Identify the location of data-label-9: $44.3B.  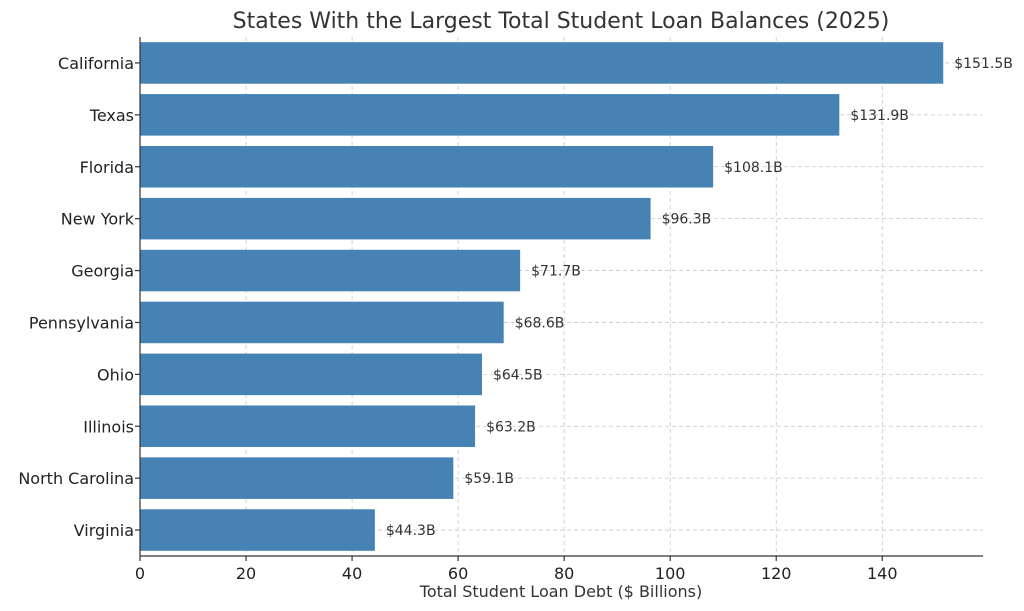
(411, 531).